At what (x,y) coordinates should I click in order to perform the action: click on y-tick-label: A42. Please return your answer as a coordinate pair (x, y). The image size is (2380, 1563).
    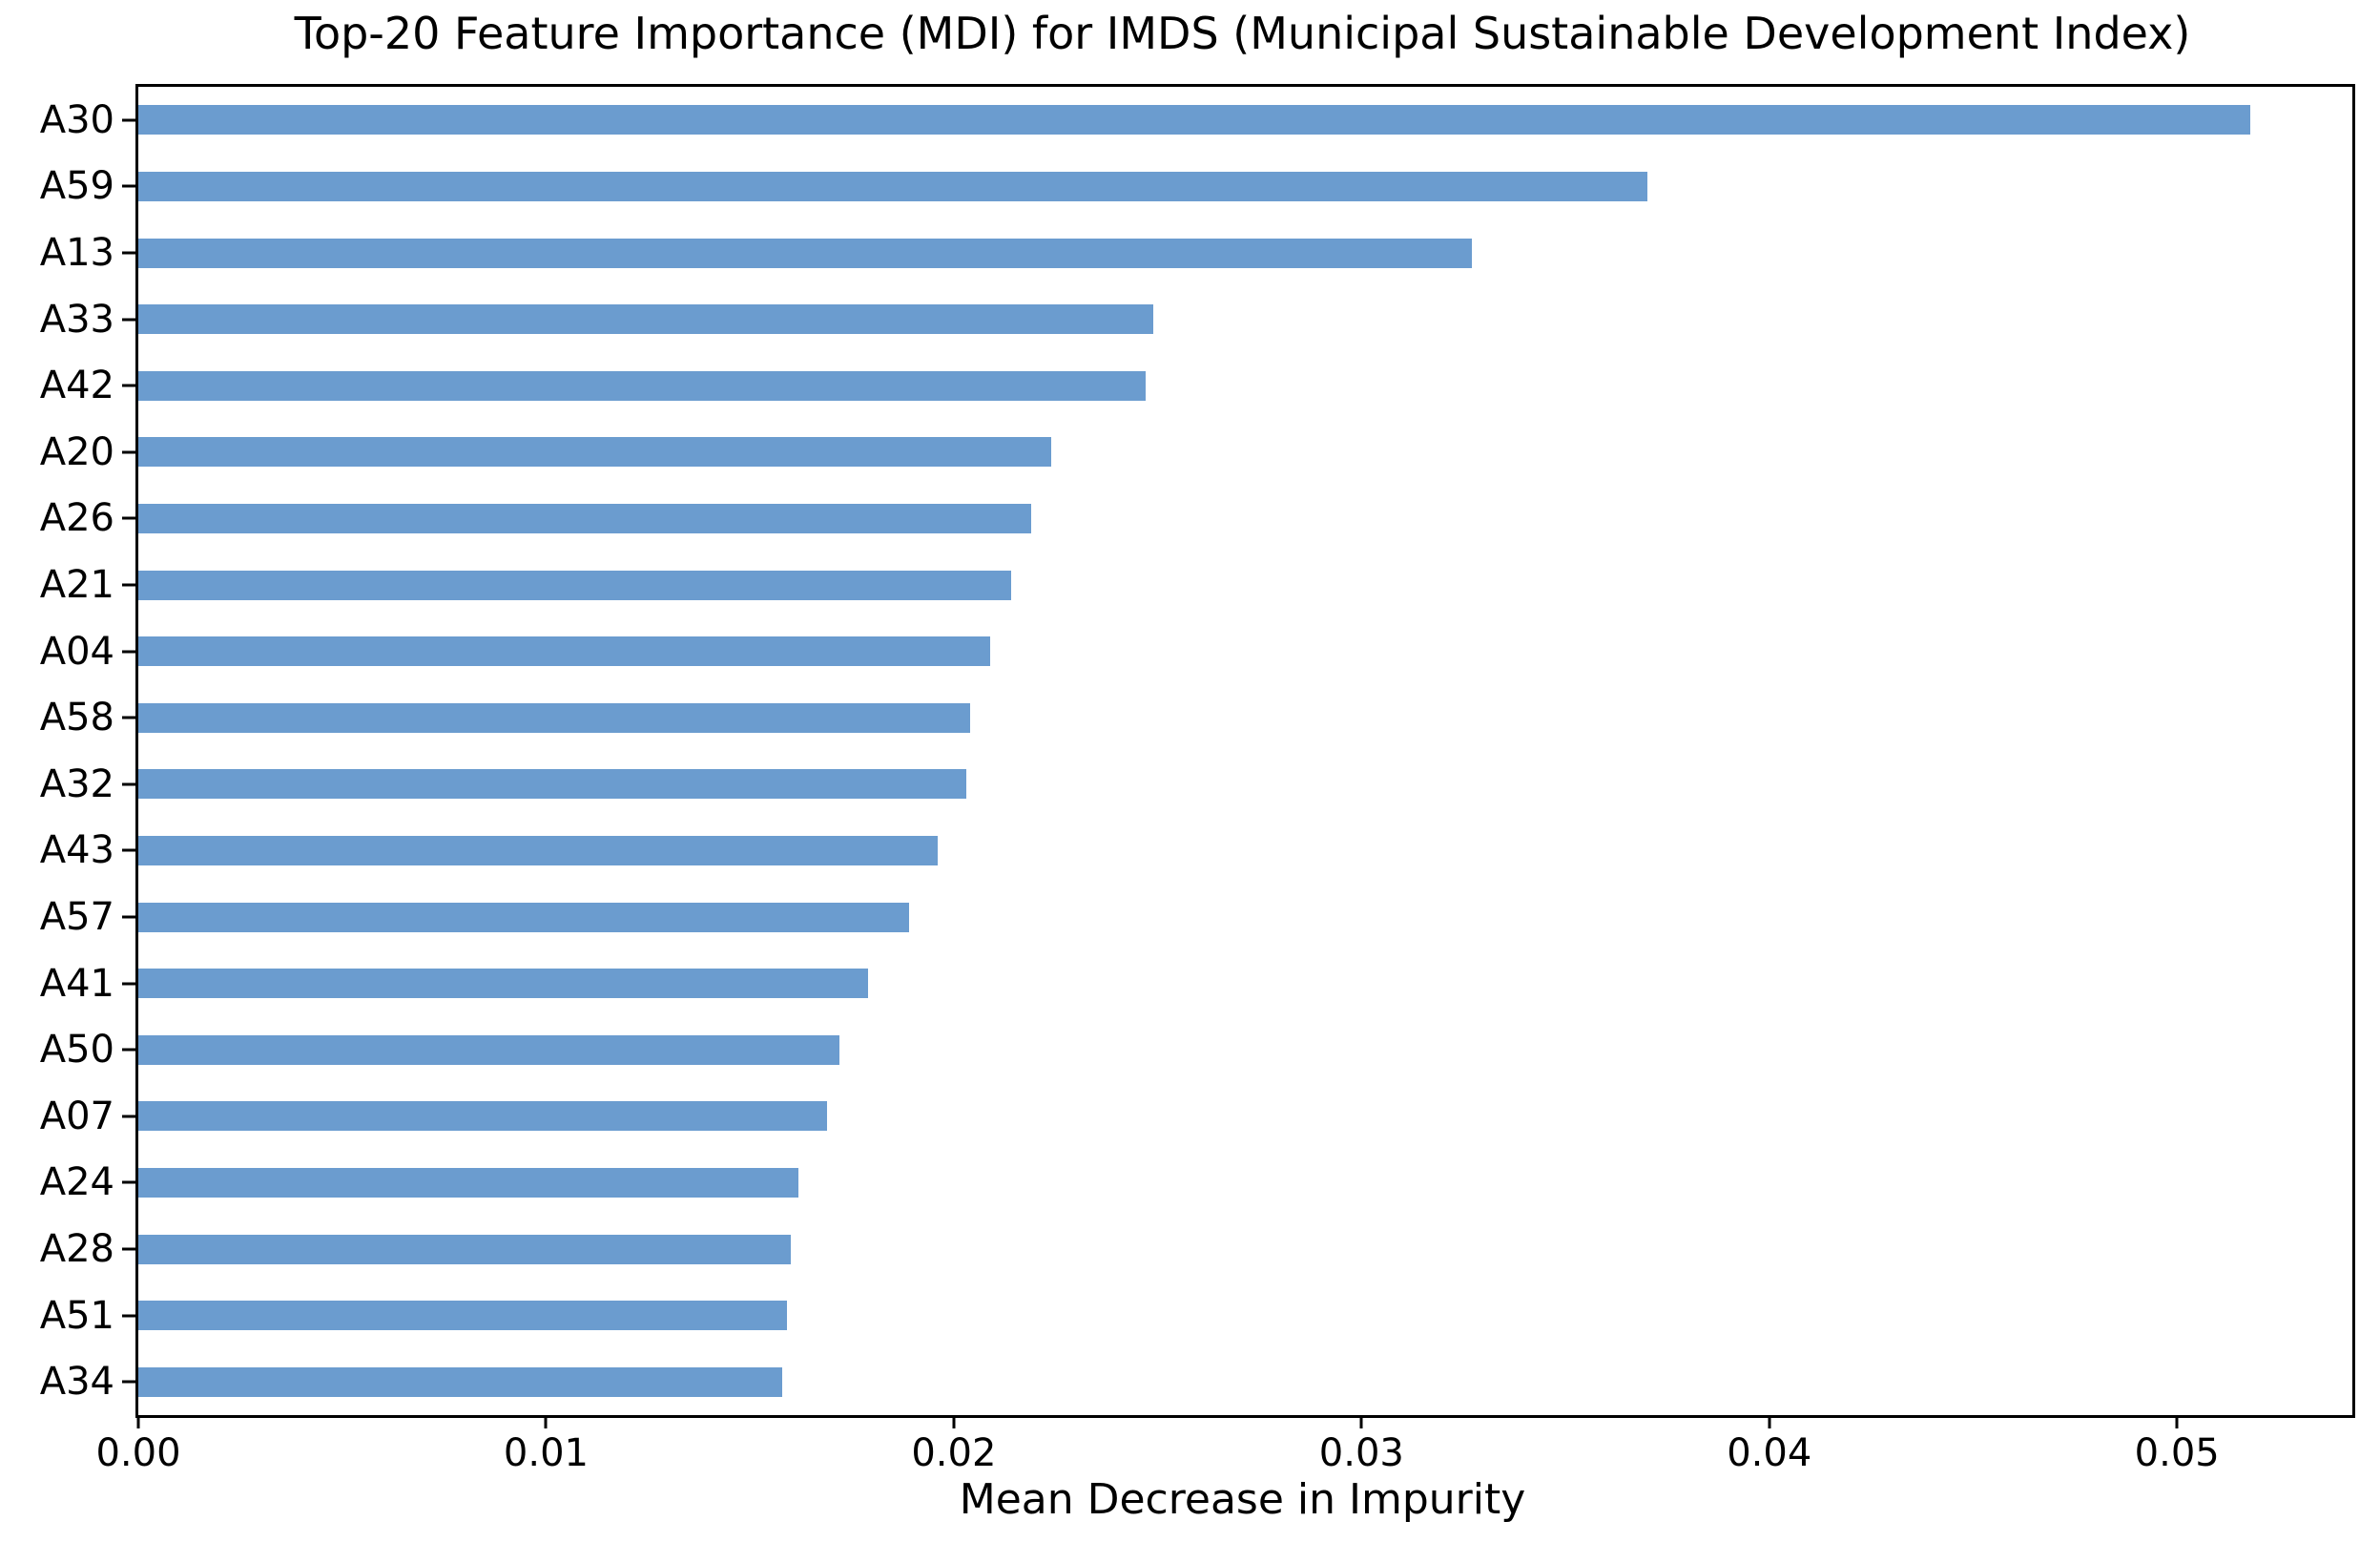
    Looking at the image, I should click on (76, 386).